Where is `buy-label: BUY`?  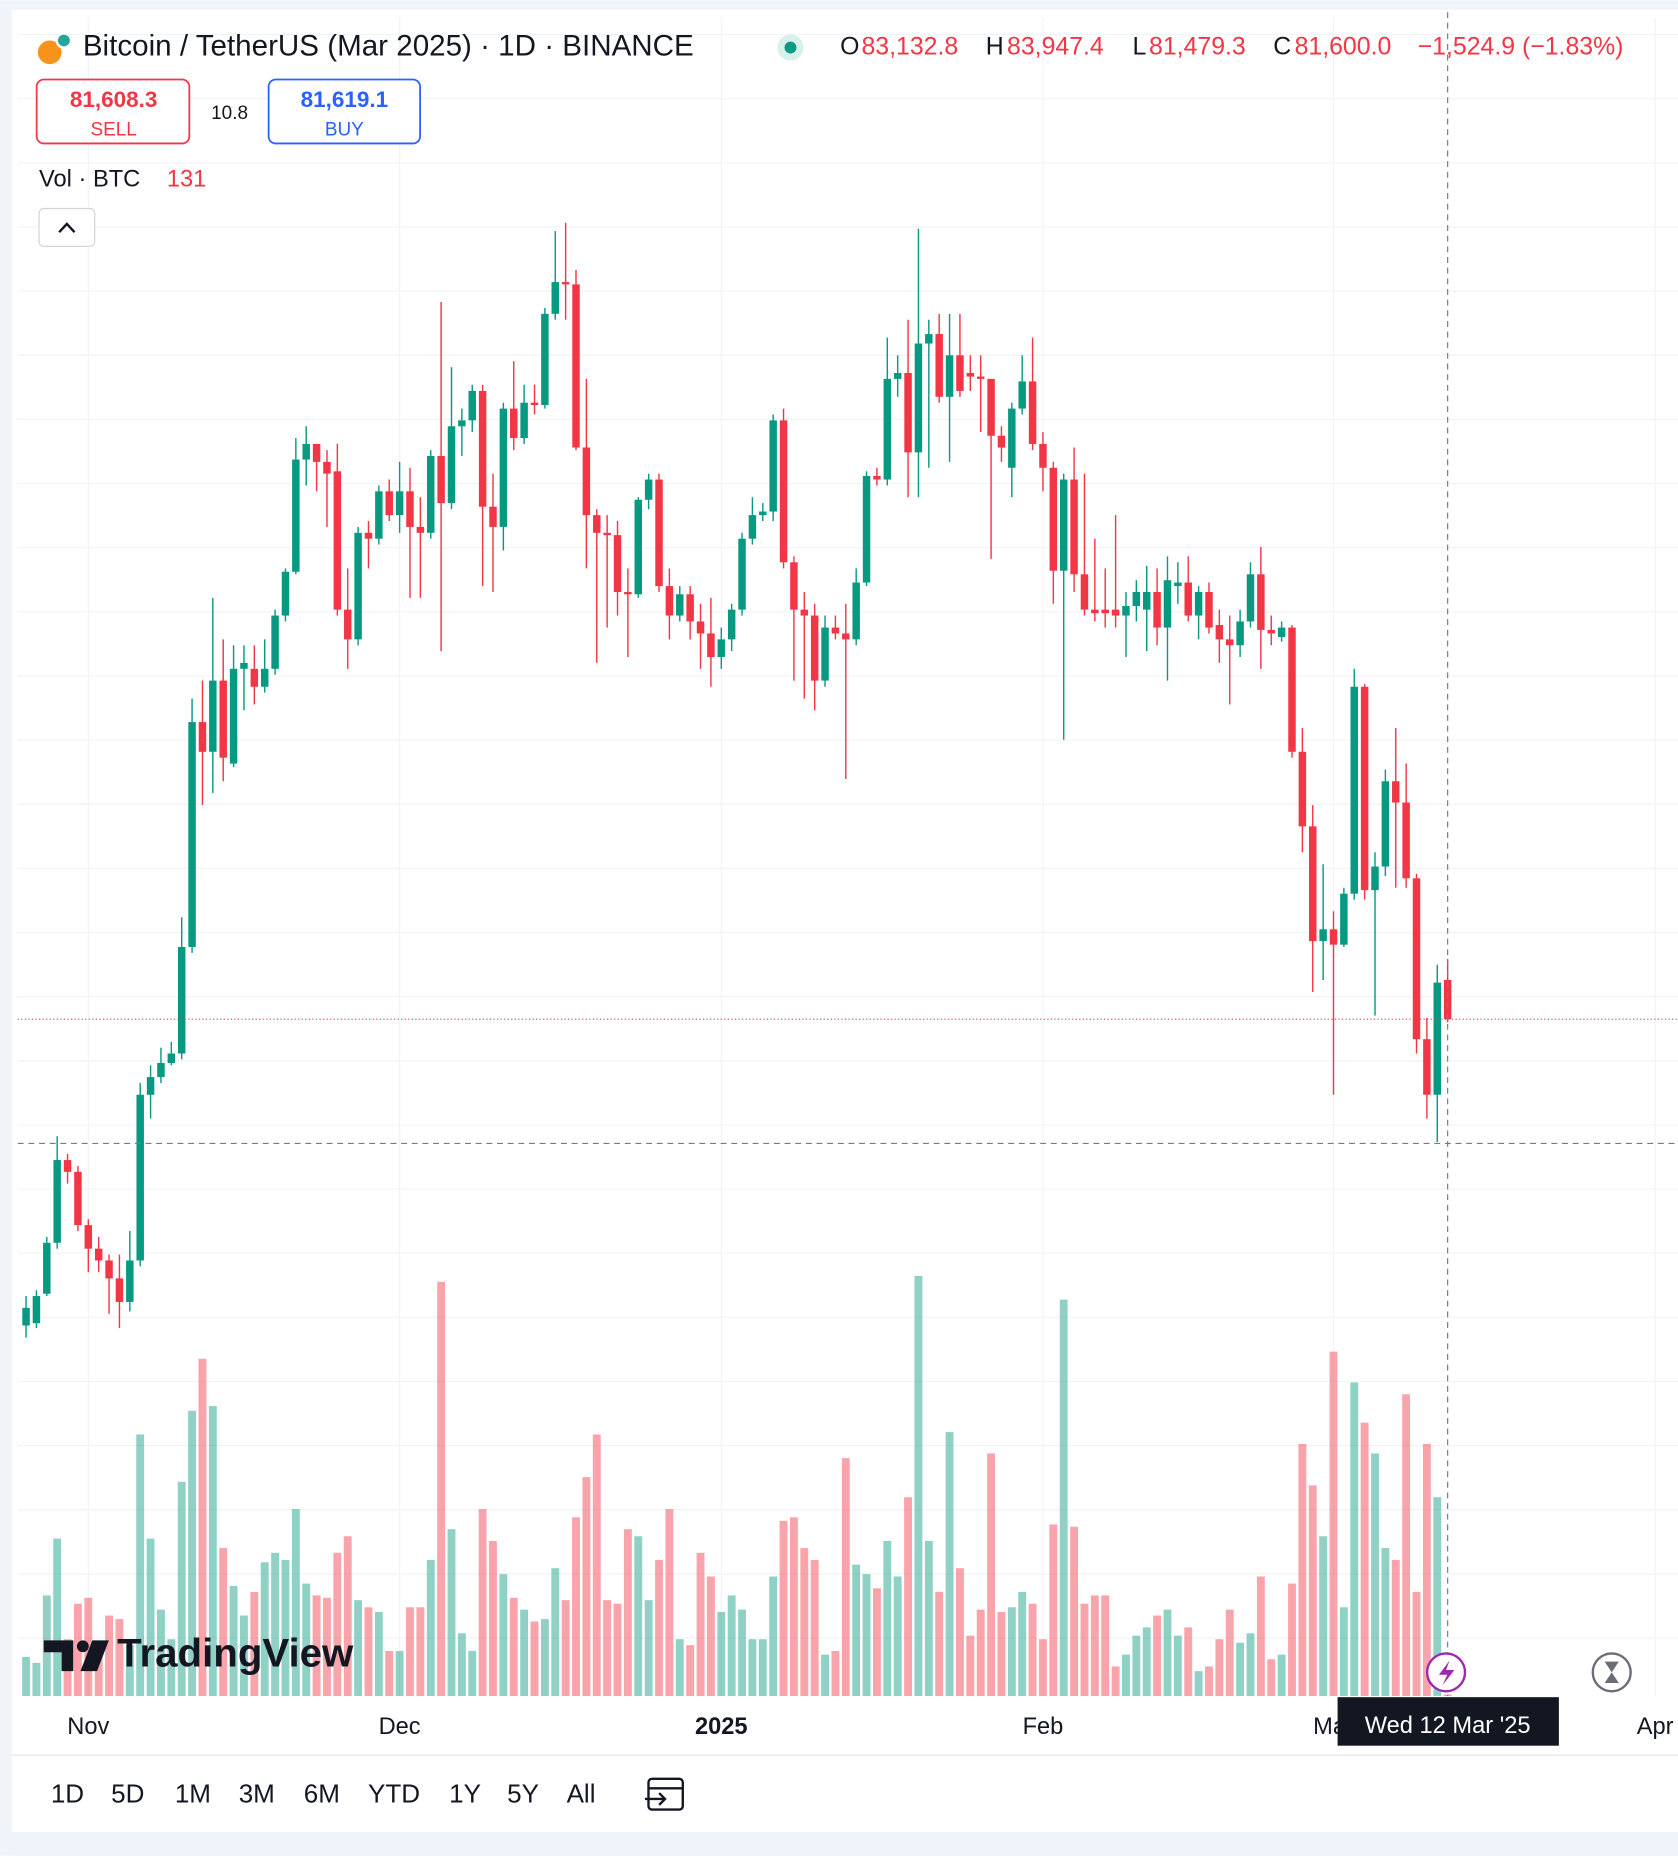
buy-label: BUY is located at coordinates (344, 129).